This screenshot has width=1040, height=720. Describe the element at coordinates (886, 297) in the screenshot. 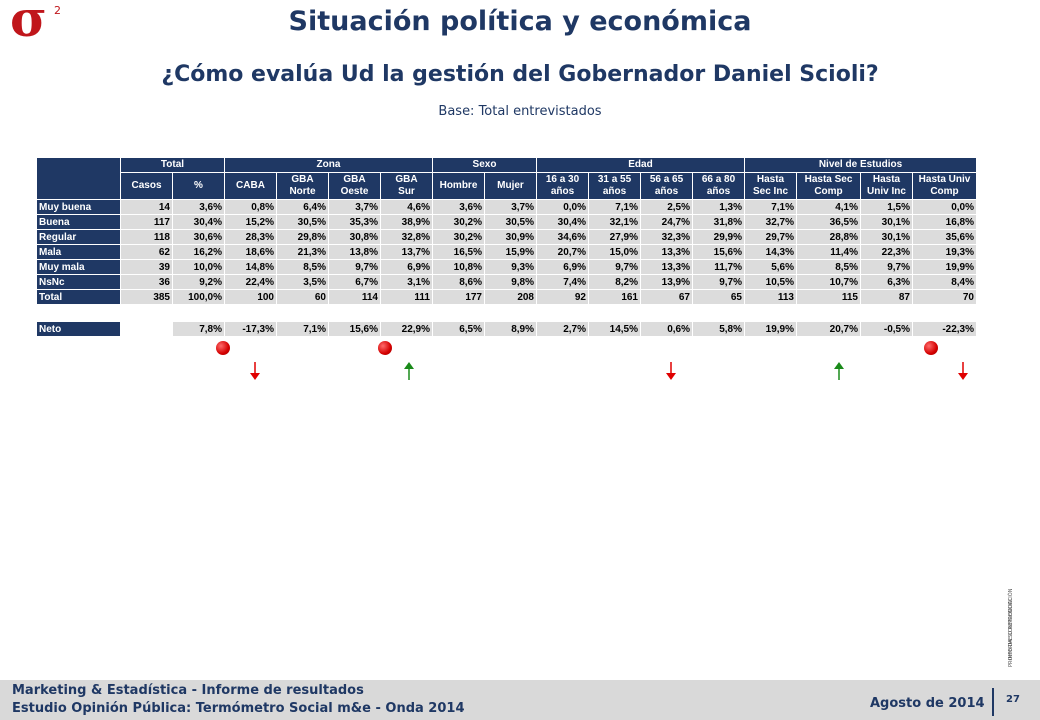

I see `table-cell: 87` at that location.